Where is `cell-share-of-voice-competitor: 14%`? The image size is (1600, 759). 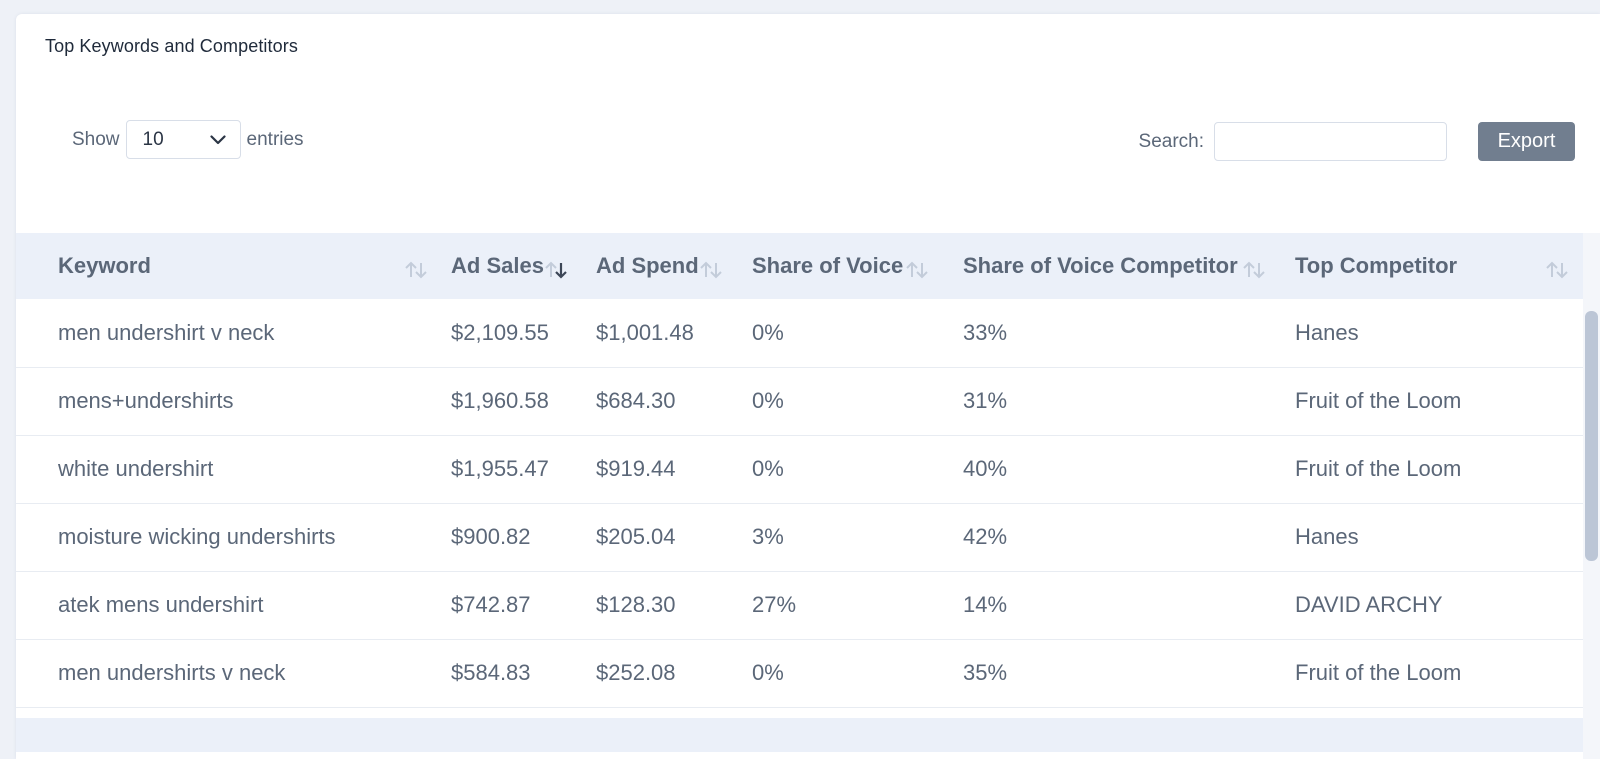
cell-share-of-voice-competitor: 14% is located at coordinates (985, 604).